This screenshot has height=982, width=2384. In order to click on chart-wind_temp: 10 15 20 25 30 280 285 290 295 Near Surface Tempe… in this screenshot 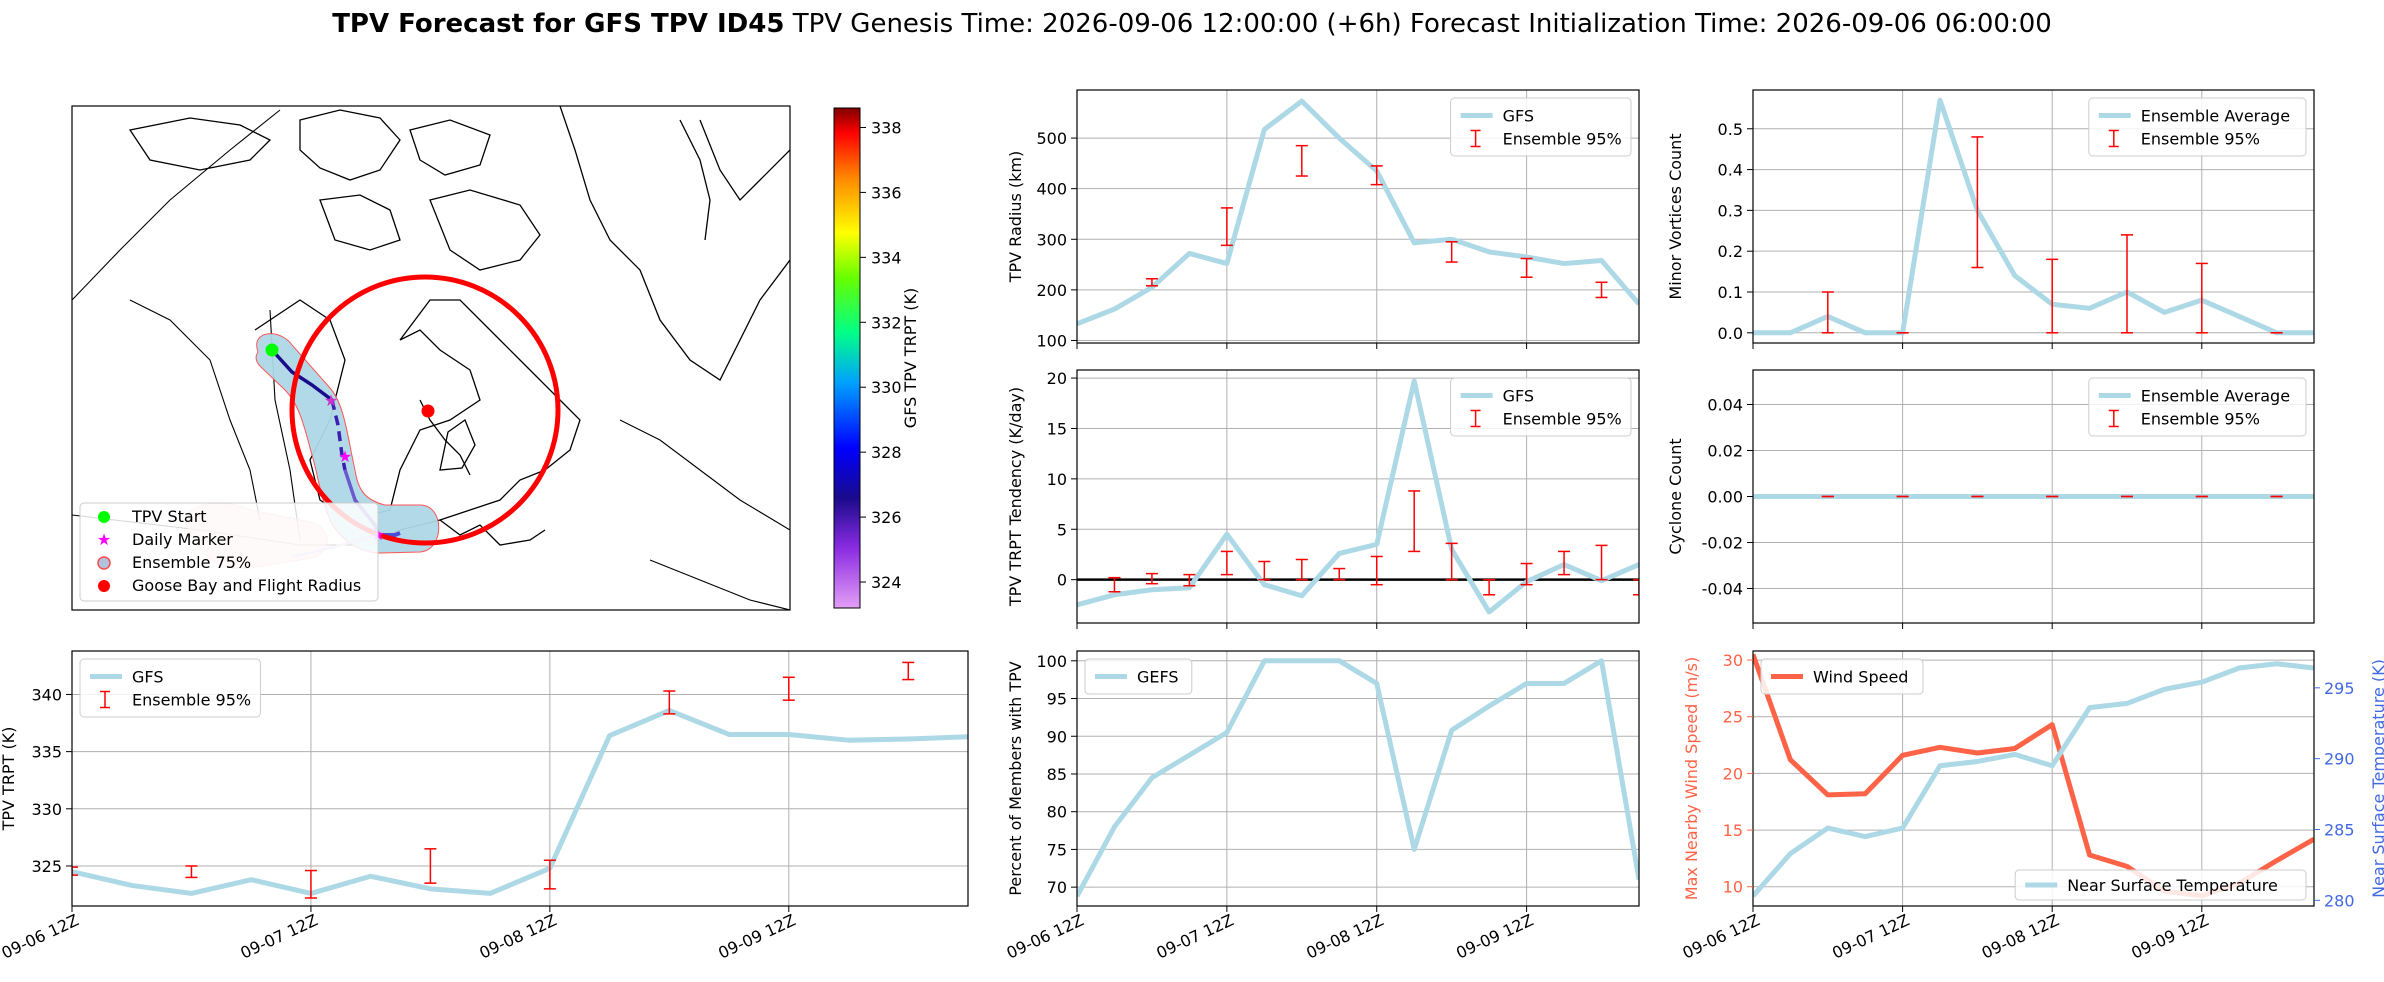, I will do `click(2032, 806)`.